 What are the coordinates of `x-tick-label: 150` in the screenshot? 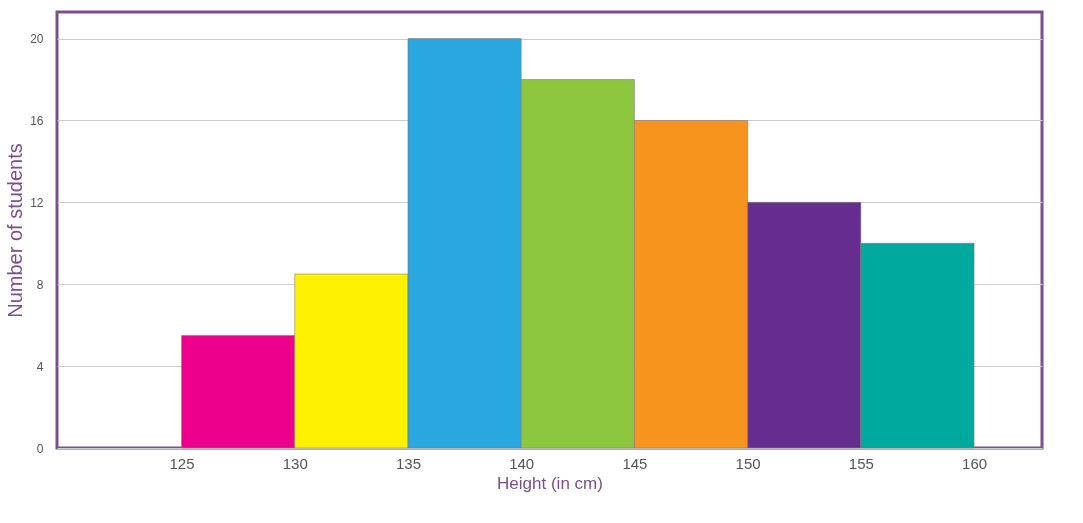 It's located at (748, 463).